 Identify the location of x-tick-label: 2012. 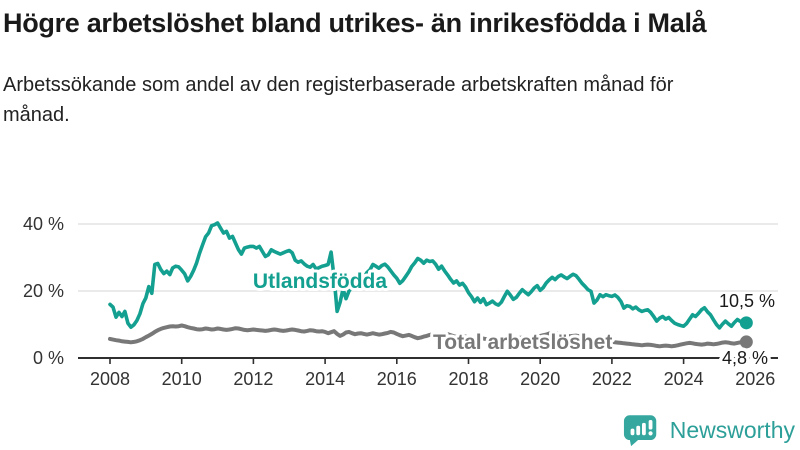
(253, 379).